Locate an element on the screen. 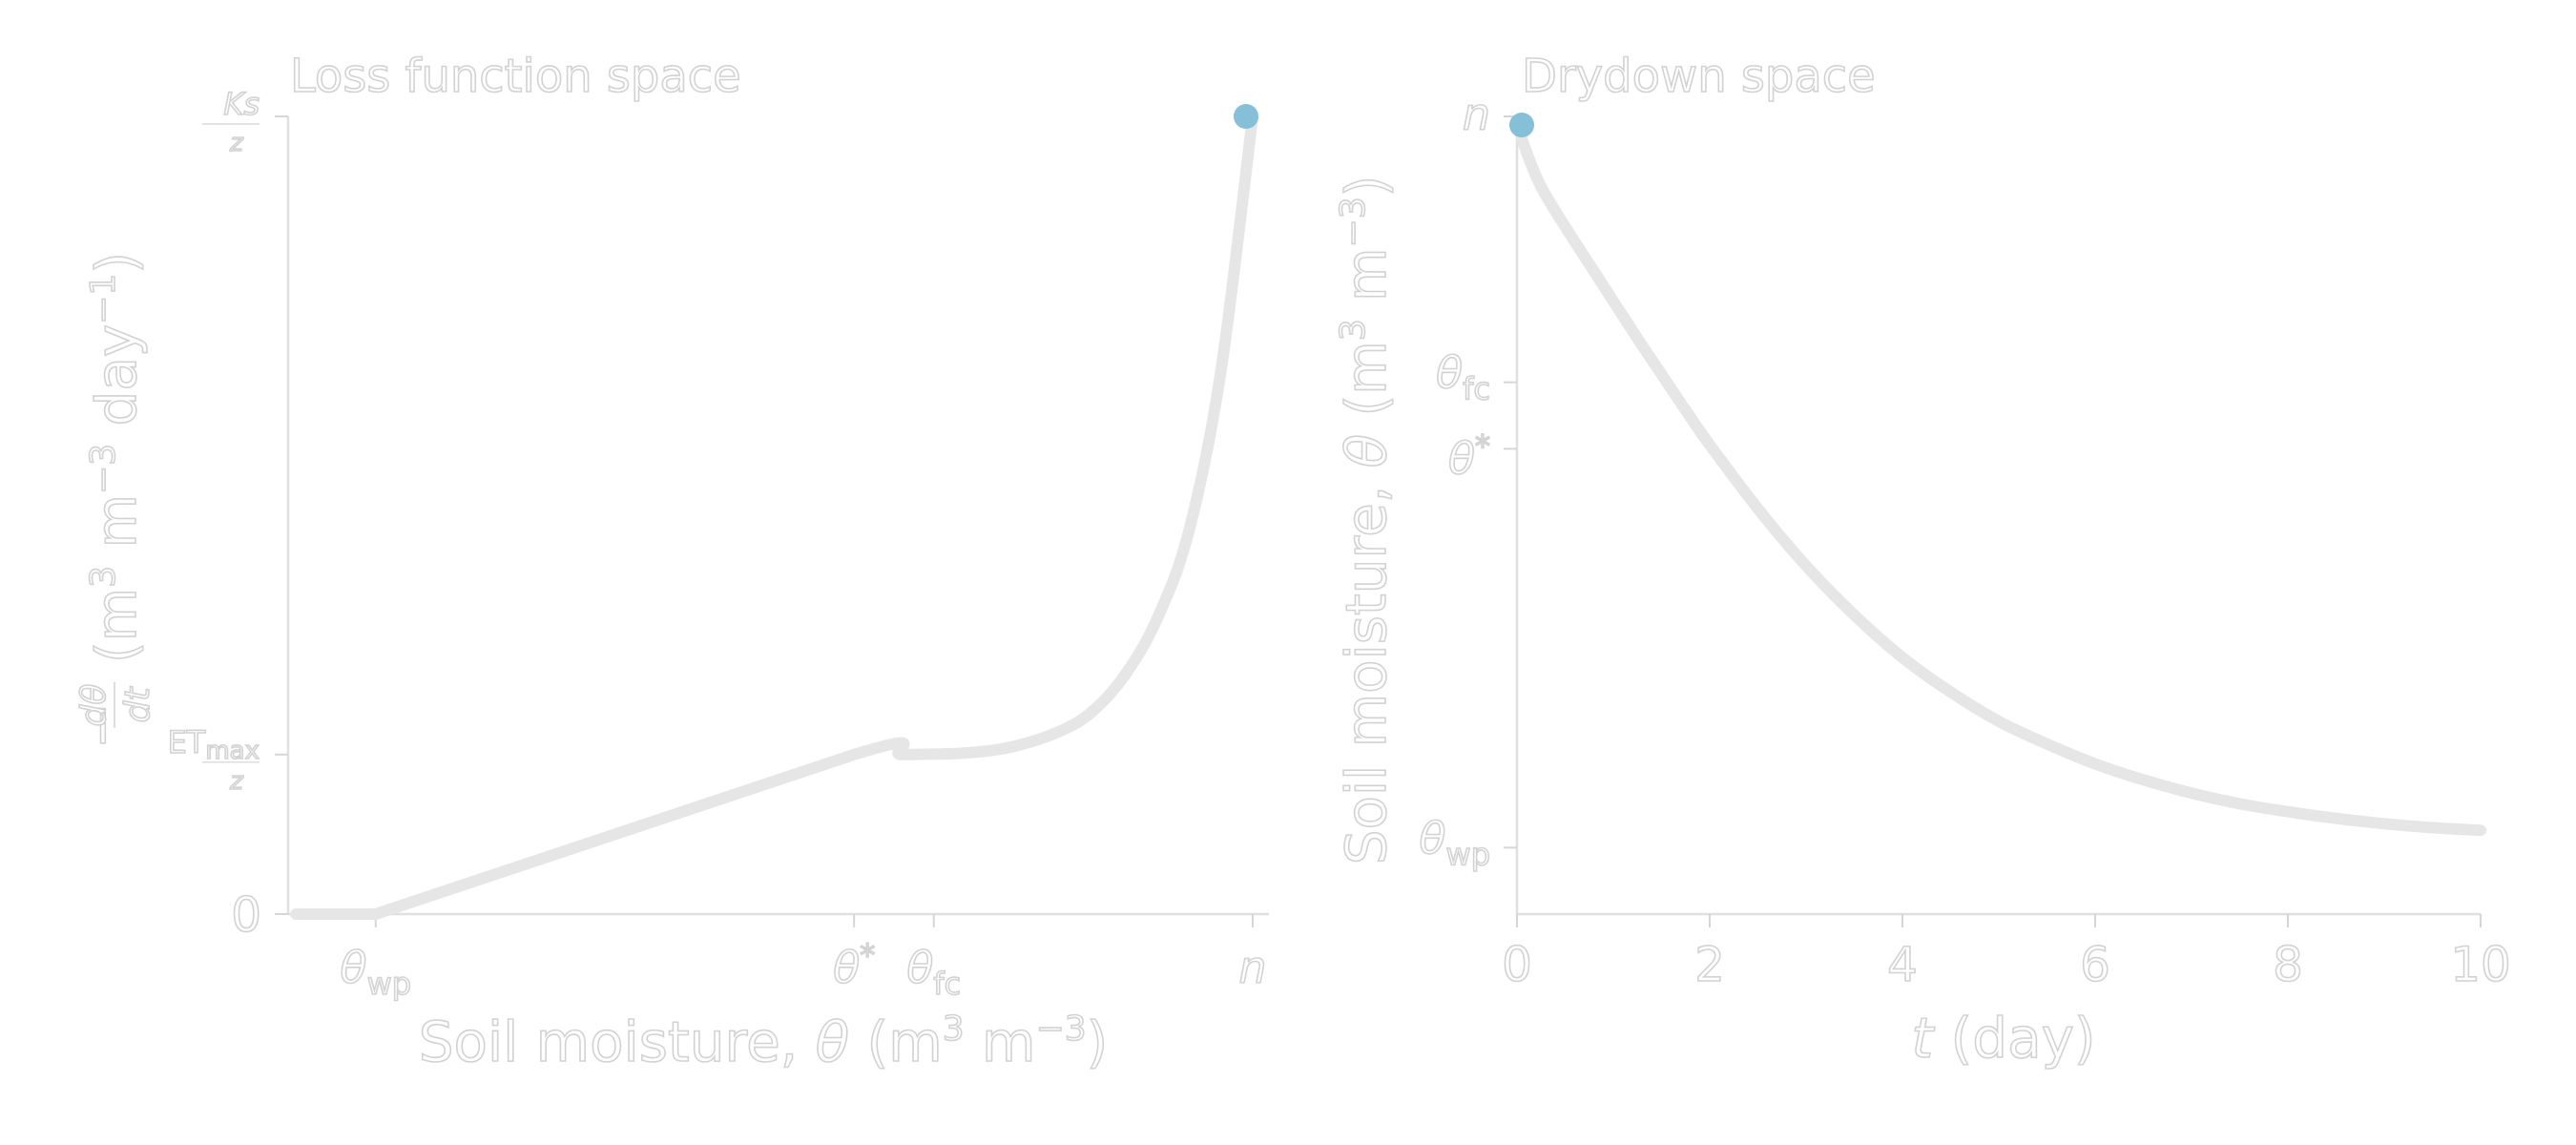  drydown-x-ticks: 0 2 4 6 8 10 is located at coordinates (2006, 953).